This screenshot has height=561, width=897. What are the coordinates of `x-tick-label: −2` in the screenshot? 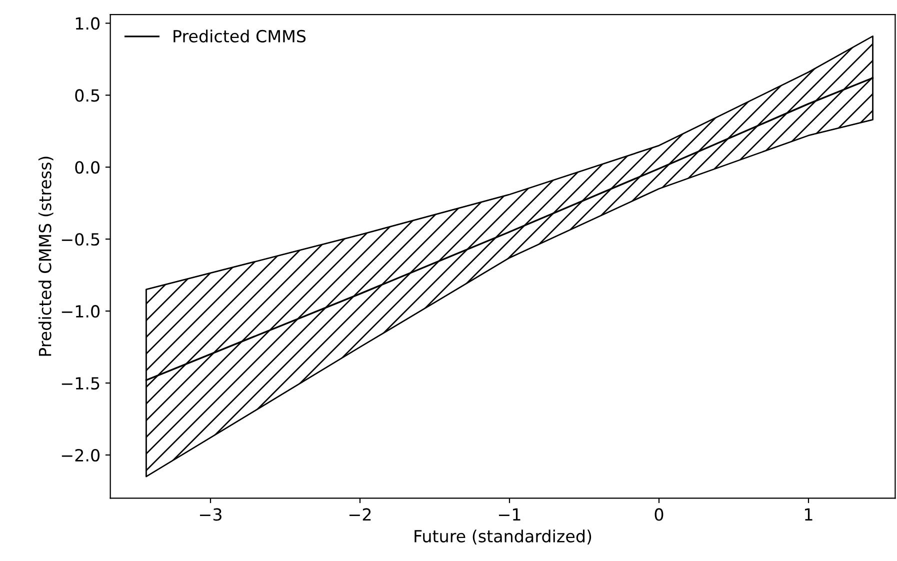 It's located at (360, 514).